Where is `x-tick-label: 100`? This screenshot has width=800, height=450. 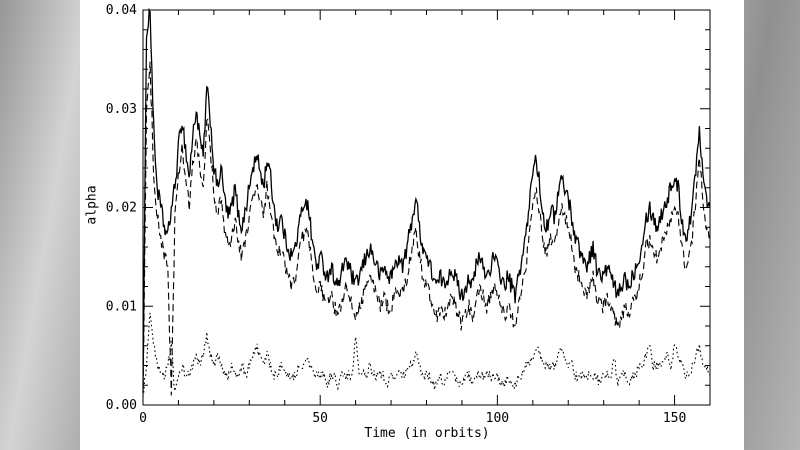 x-tick-label: 100 is located at coordinates (497, 418).